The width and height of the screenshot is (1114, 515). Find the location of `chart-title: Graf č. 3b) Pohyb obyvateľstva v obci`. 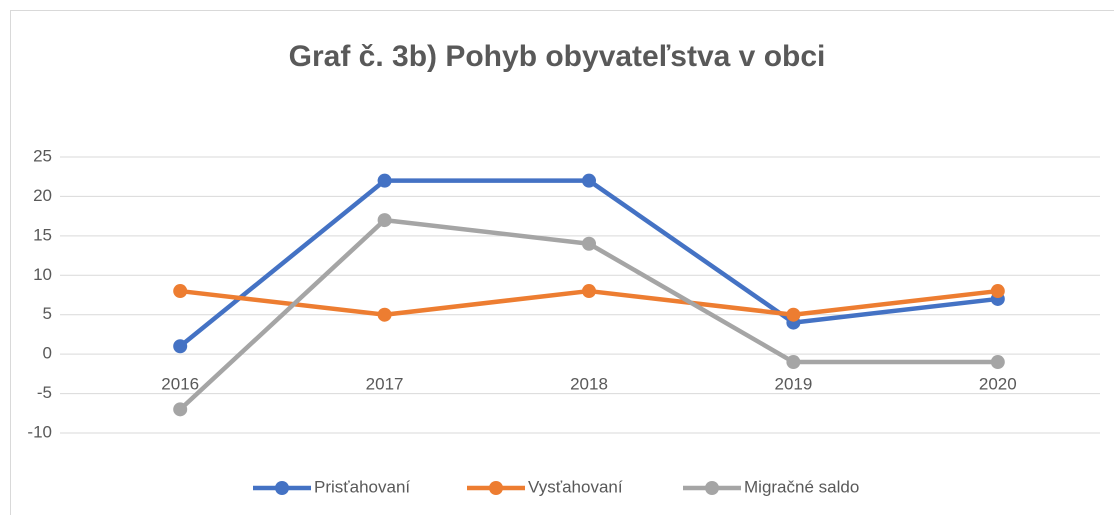

chart-title: Graf č. 3b) Pohyb obyvateľstva v obci is located at coordinates (557, 56).